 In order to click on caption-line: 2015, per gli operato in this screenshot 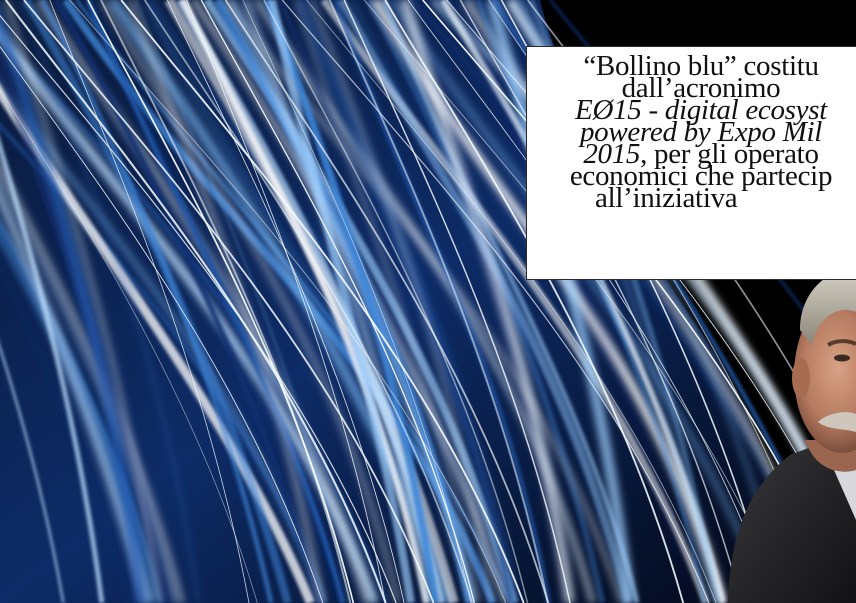, I will do `click(691, 154)`.